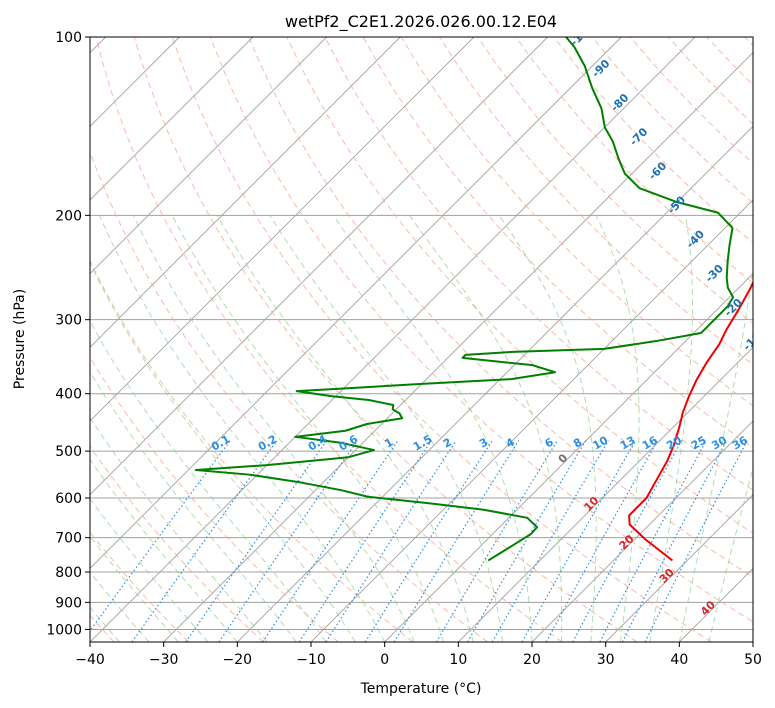  I want to click on y-tick-label: 400, so click(68, 395).